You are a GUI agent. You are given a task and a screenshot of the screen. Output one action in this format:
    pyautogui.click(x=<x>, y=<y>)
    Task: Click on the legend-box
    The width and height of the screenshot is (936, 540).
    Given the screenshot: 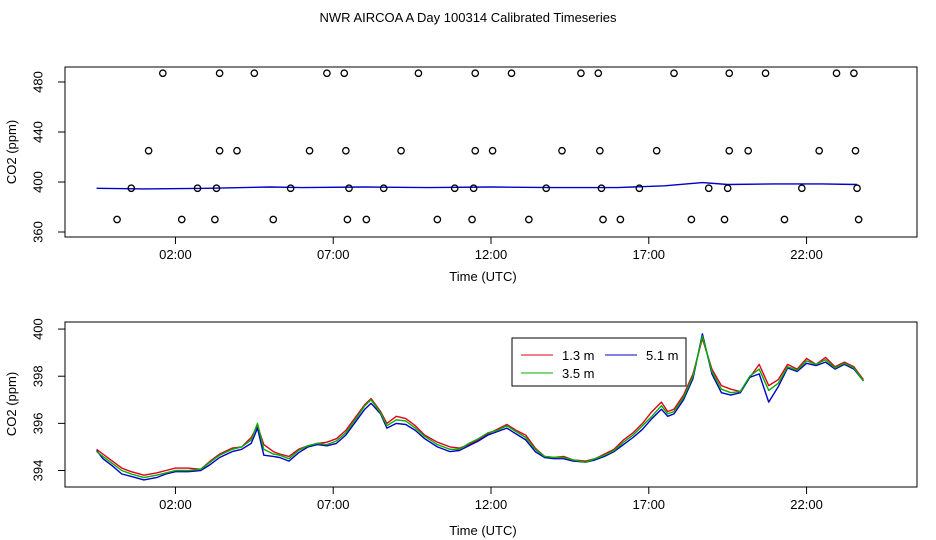 What is the action you would take?
    pyautogui.click(x=599, y=362)
    